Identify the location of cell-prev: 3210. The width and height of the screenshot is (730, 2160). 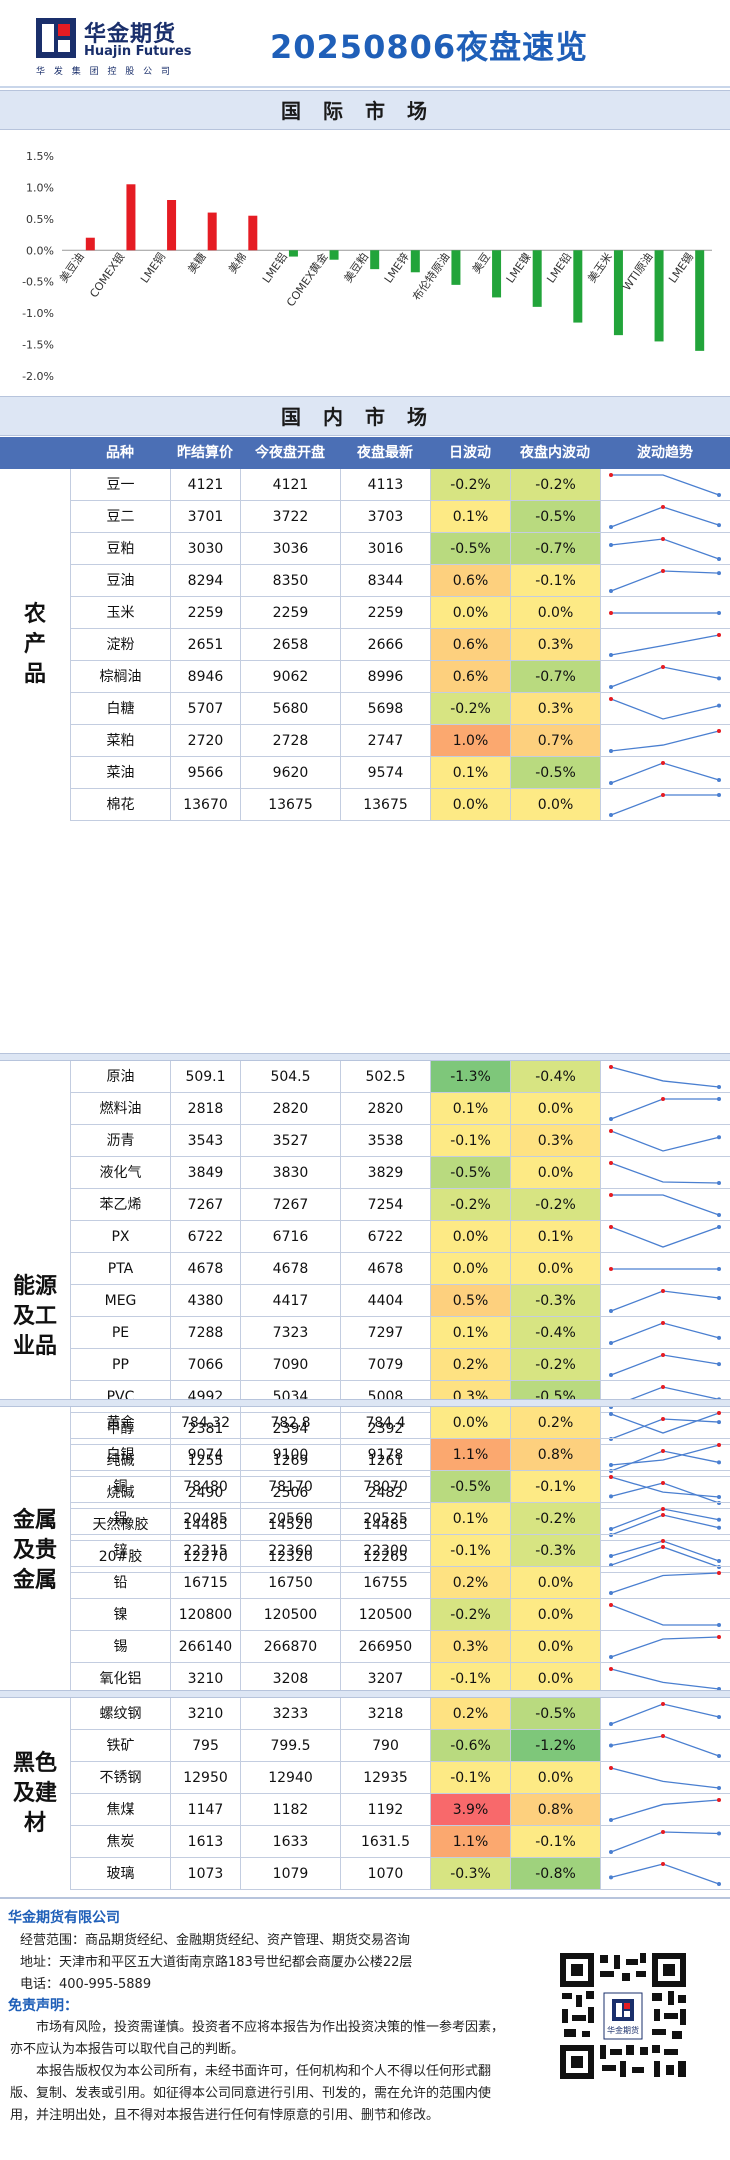
(205, 1714).